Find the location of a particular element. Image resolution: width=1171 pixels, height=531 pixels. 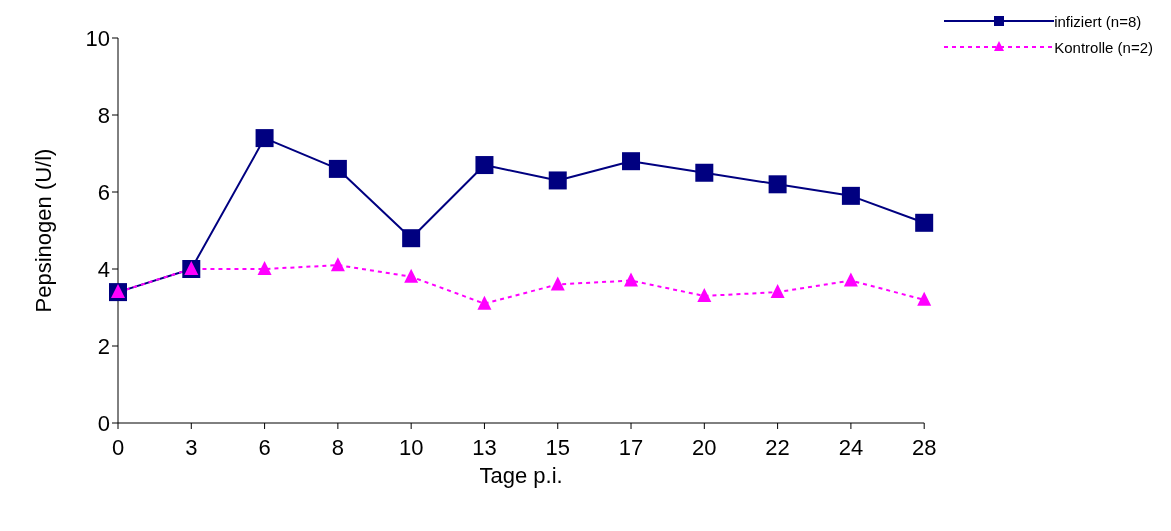

x-tick-label: 28 is located at coordinates (924, 447).